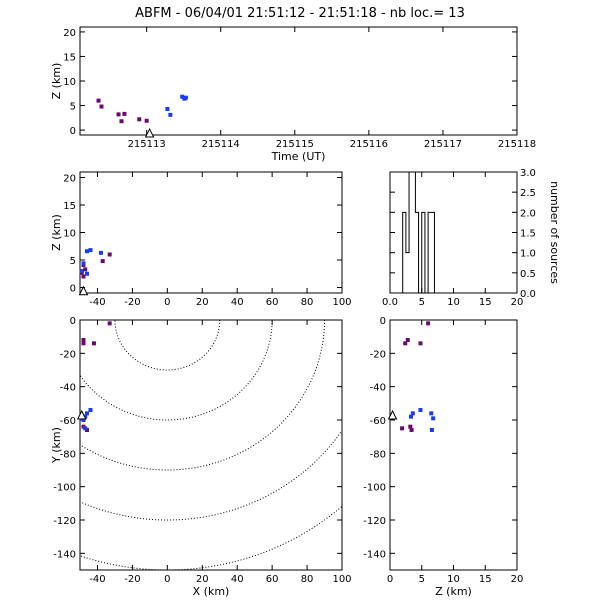 The height and width of the screenshot is (600, 600). I want to click on y-tick-label: 20, so click(69, 179).